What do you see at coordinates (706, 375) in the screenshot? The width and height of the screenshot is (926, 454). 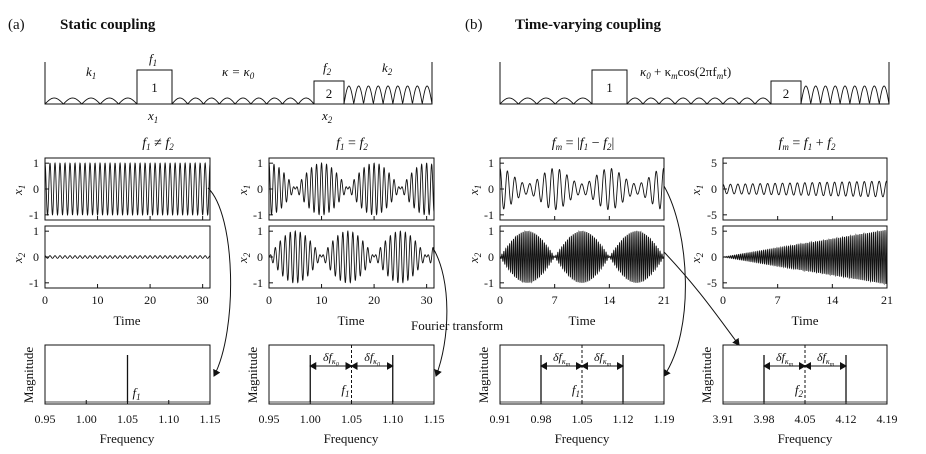 I see `ylabel-magnitude-4: Magnitude` at bounding box center [706, 375].